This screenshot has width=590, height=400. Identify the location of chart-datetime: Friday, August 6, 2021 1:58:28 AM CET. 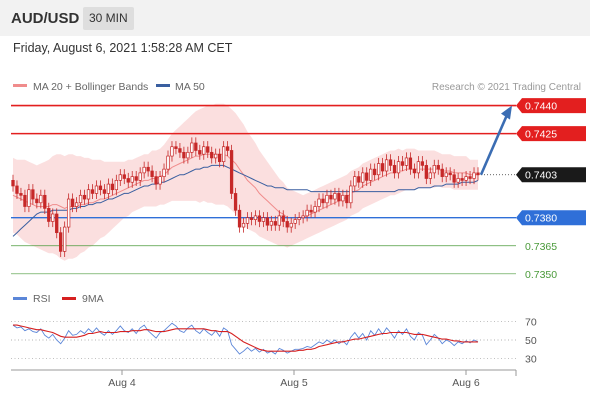
(123, 48).